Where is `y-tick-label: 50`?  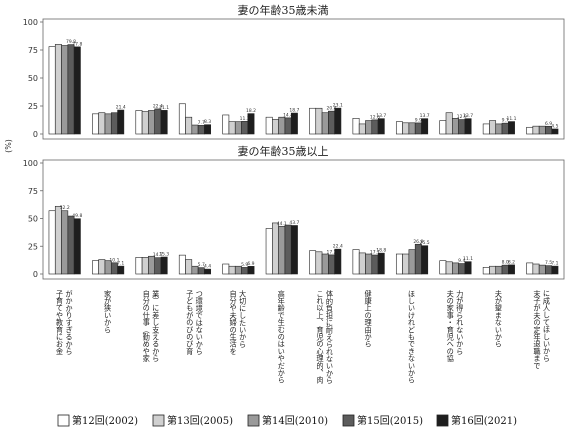 y-tick-label: 50 is located at coordinates (33, 78).